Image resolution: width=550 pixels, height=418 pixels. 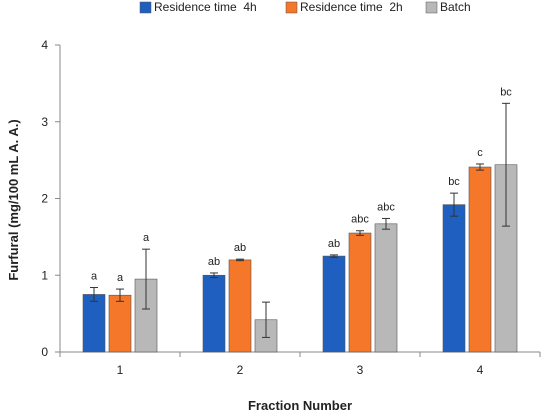 I want to click on legend-label: Residence time 2h, so click(x=351, y=7).